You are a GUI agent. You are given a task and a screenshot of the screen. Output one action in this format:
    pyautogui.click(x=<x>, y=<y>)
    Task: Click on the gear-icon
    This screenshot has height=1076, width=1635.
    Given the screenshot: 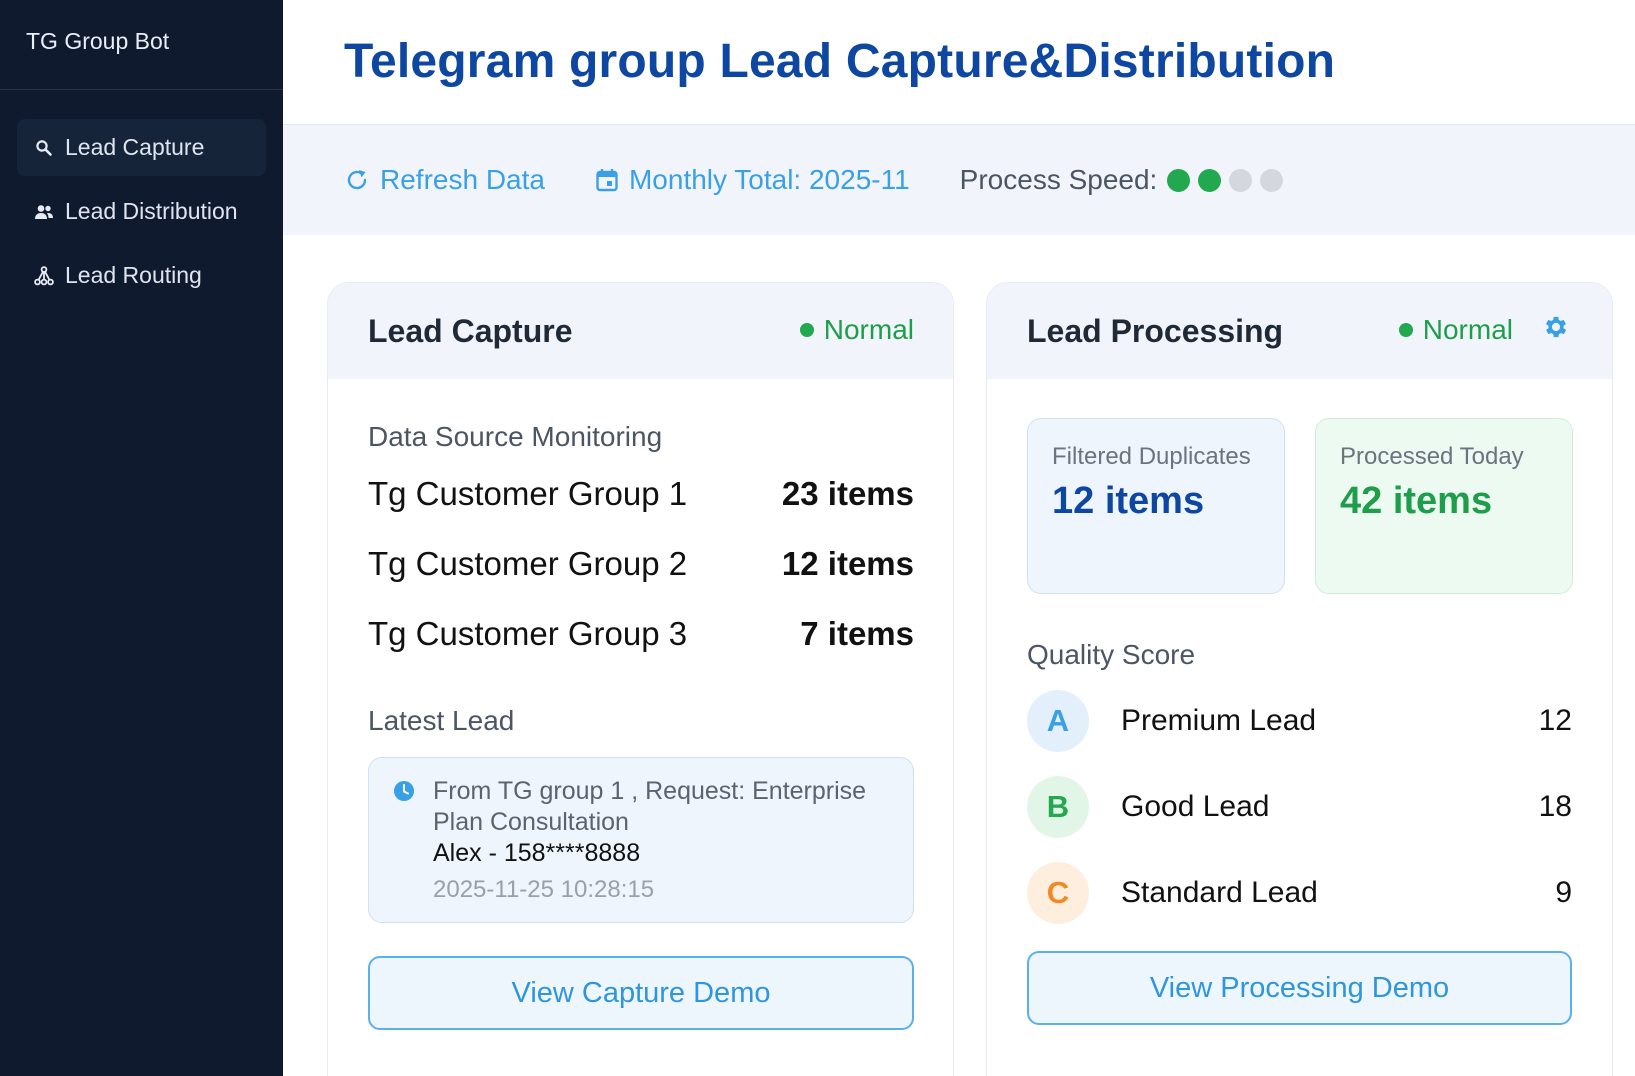 What is the action you would take?
    pyautogui.click(x=1556, y=327)
    